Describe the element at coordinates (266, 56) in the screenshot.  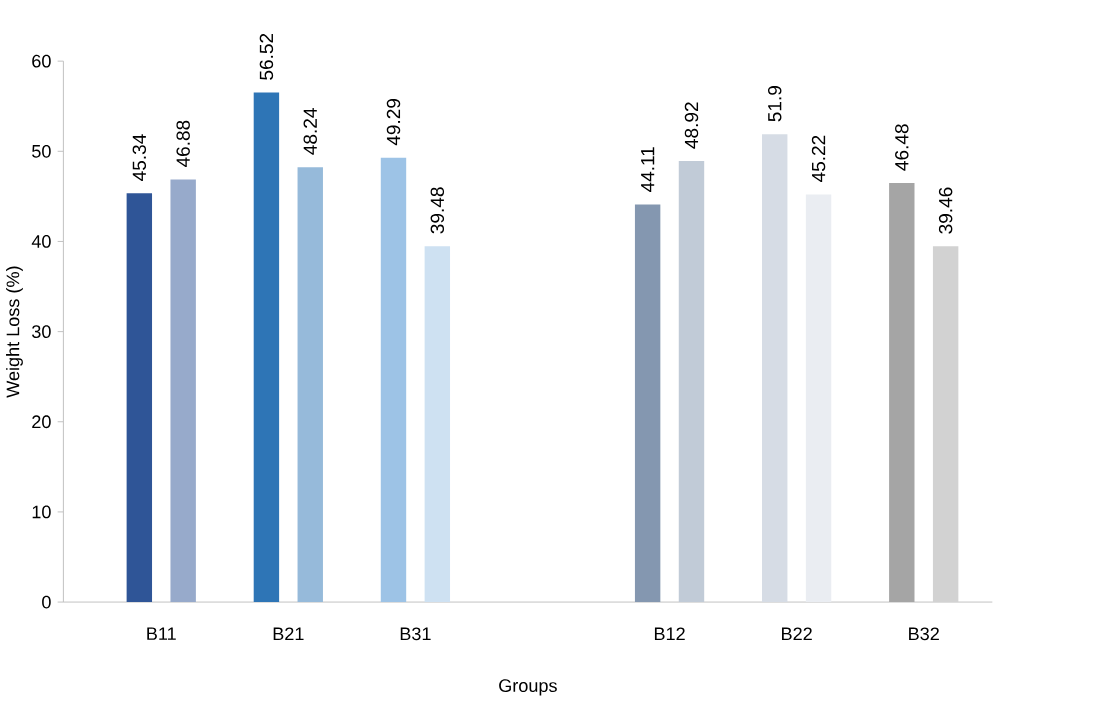
I see `data-label: 56.52` at that location.